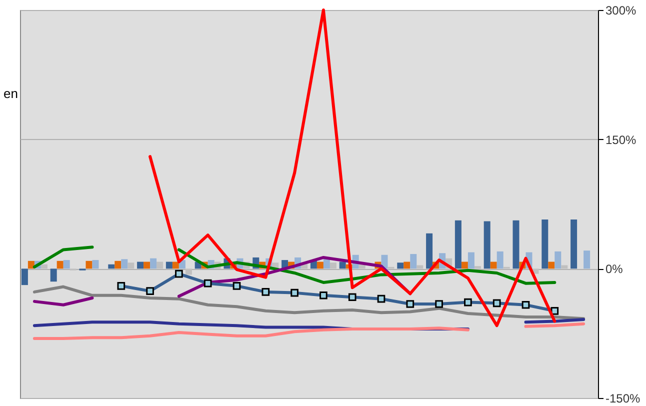 This screenshot has height=406, width=646. Describe the element at coordinates (615, 269) in the screenshot. I see `y-tick-label: 0%` at that location.